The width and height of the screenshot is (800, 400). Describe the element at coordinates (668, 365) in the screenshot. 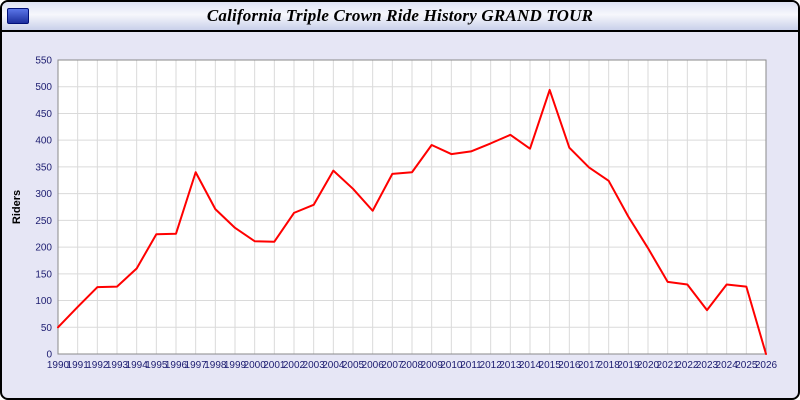

I see `svg-text: 2021` at that location.